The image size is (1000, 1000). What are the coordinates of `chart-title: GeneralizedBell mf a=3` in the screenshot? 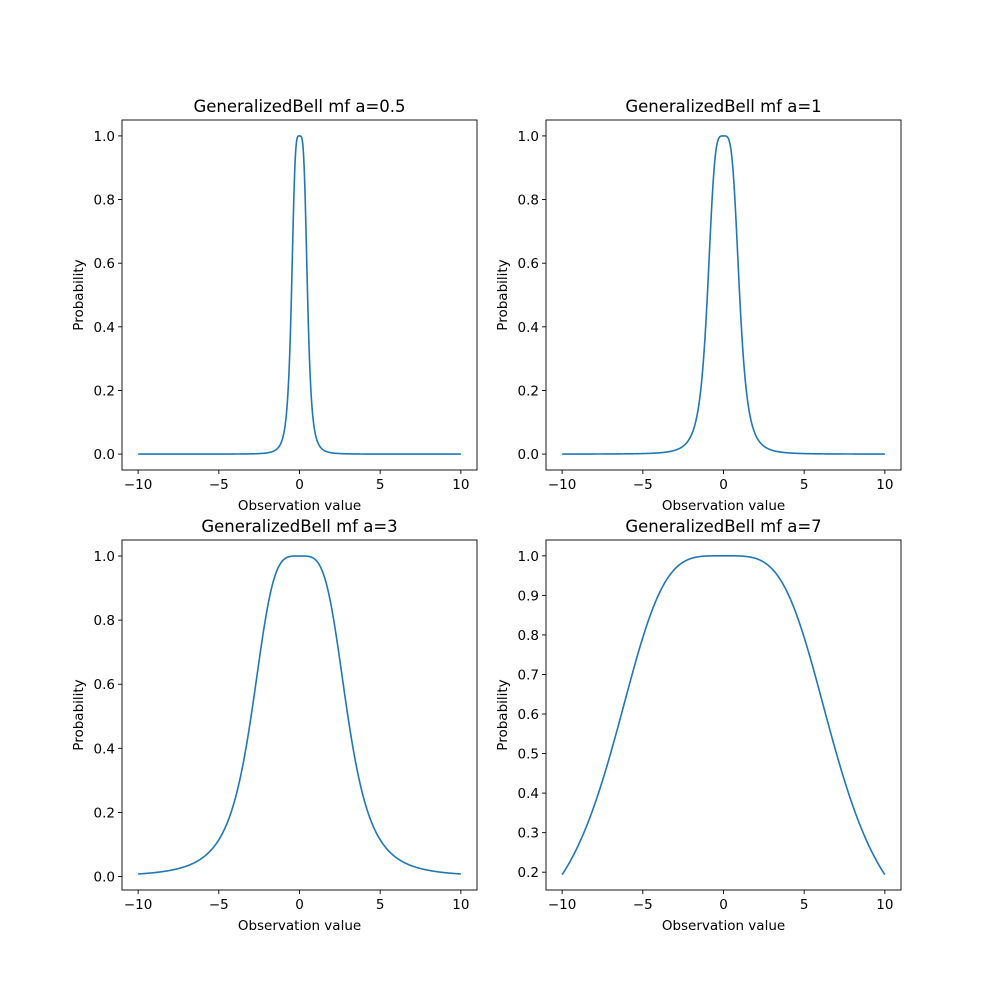 It's located at (299, 526).